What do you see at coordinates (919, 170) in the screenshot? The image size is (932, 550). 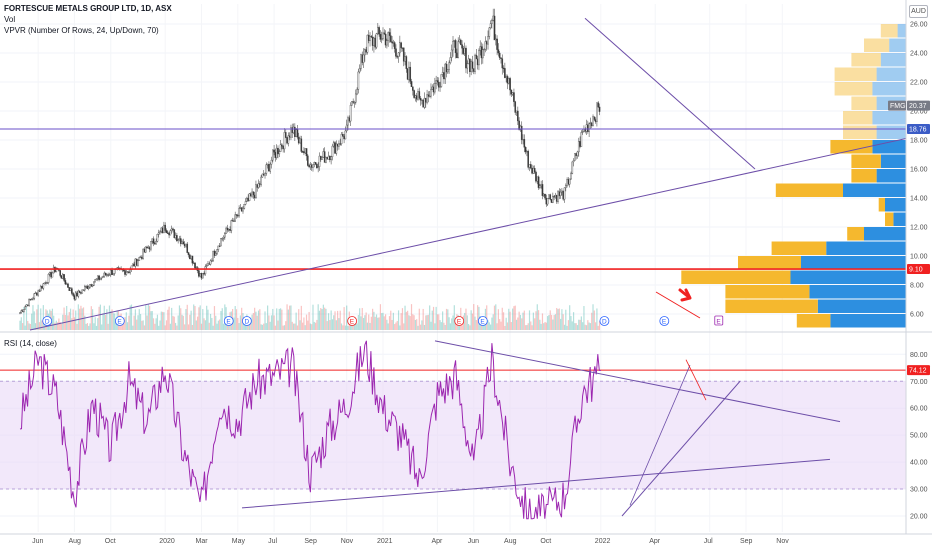 I see `price-tick-label: 16.00` at bounding box center [919, 170].